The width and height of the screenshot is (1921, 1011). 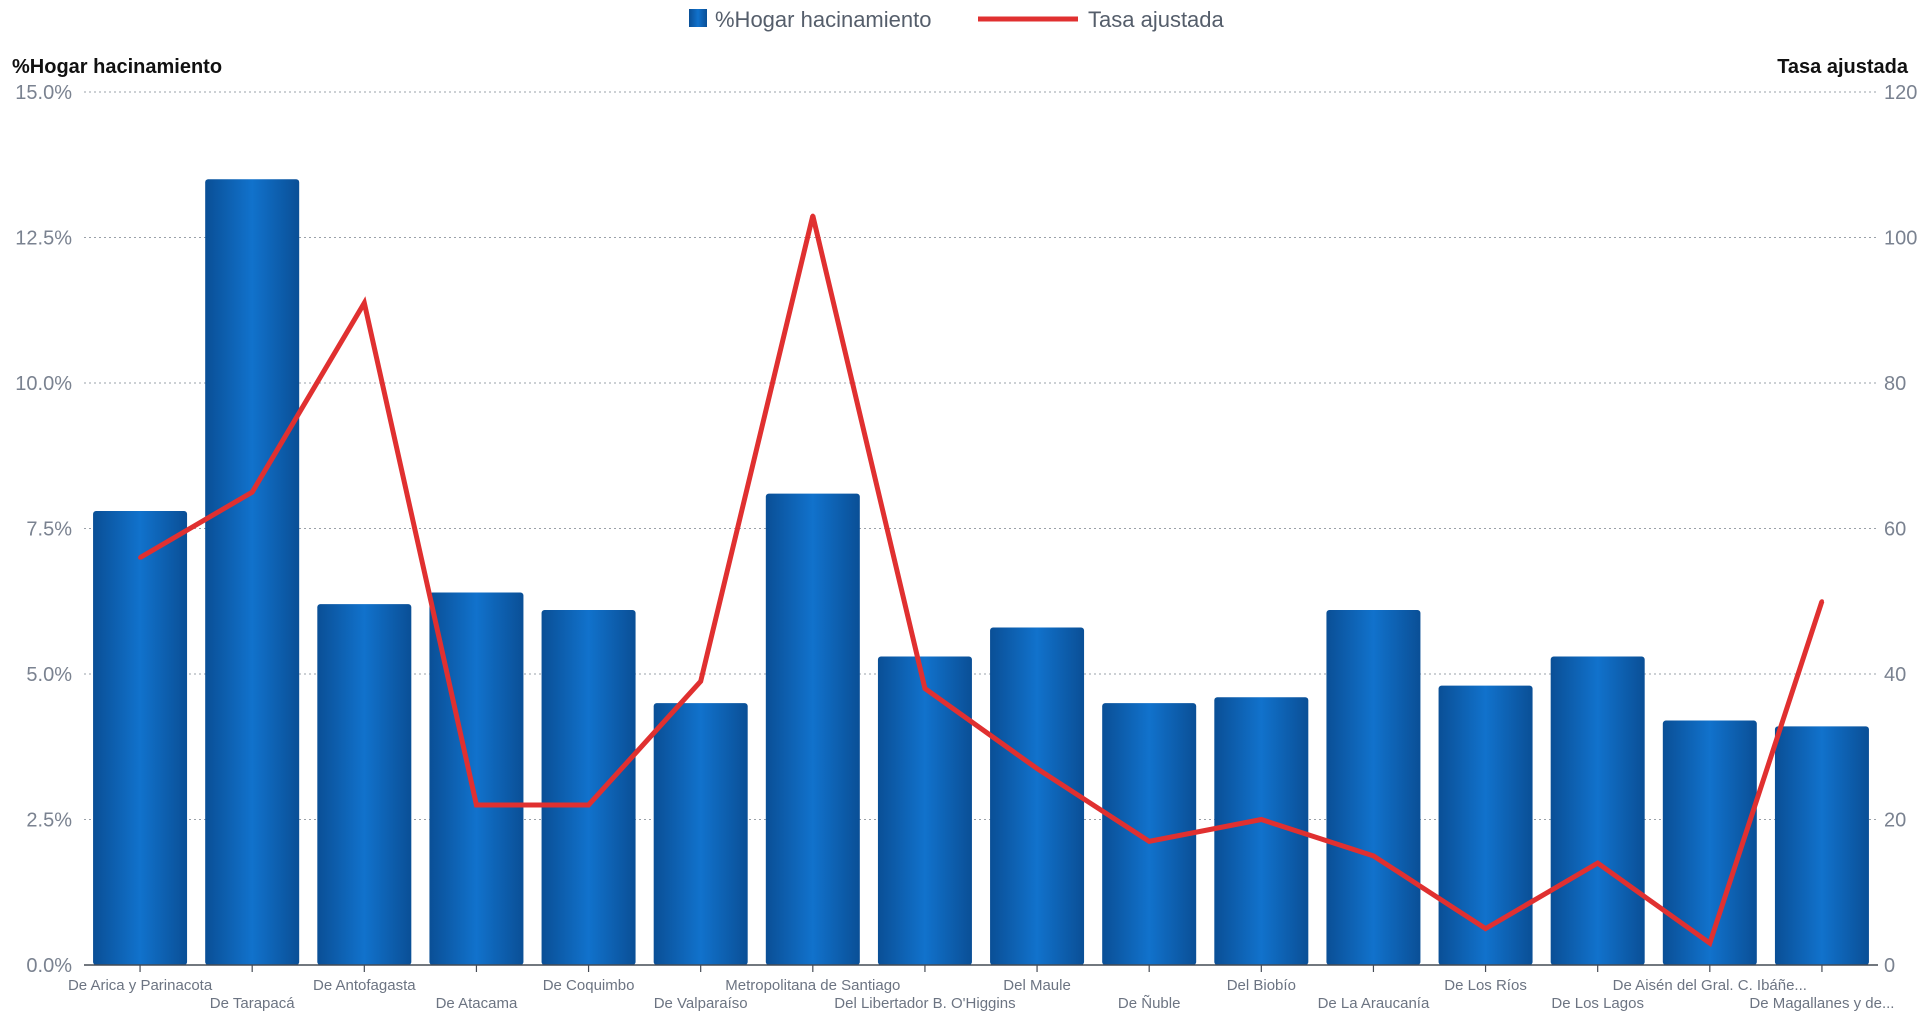 What do you see at coordinates (49, 675) in the screenshot?
I see `left-tick-label: 5.0%` at bounding box center [49, 675].